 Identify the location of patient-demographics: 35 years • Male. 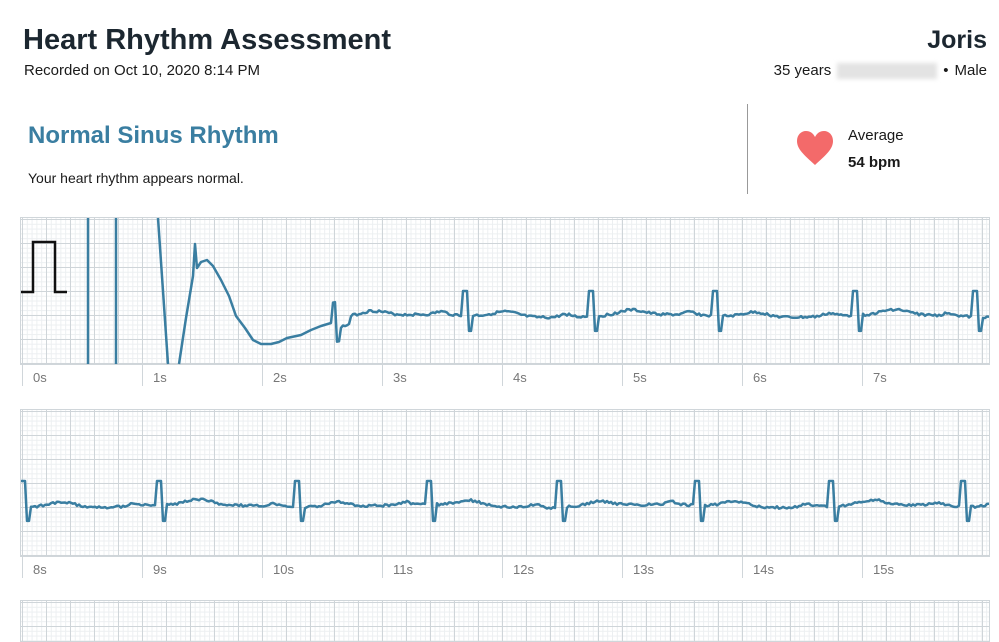
(880, 70).